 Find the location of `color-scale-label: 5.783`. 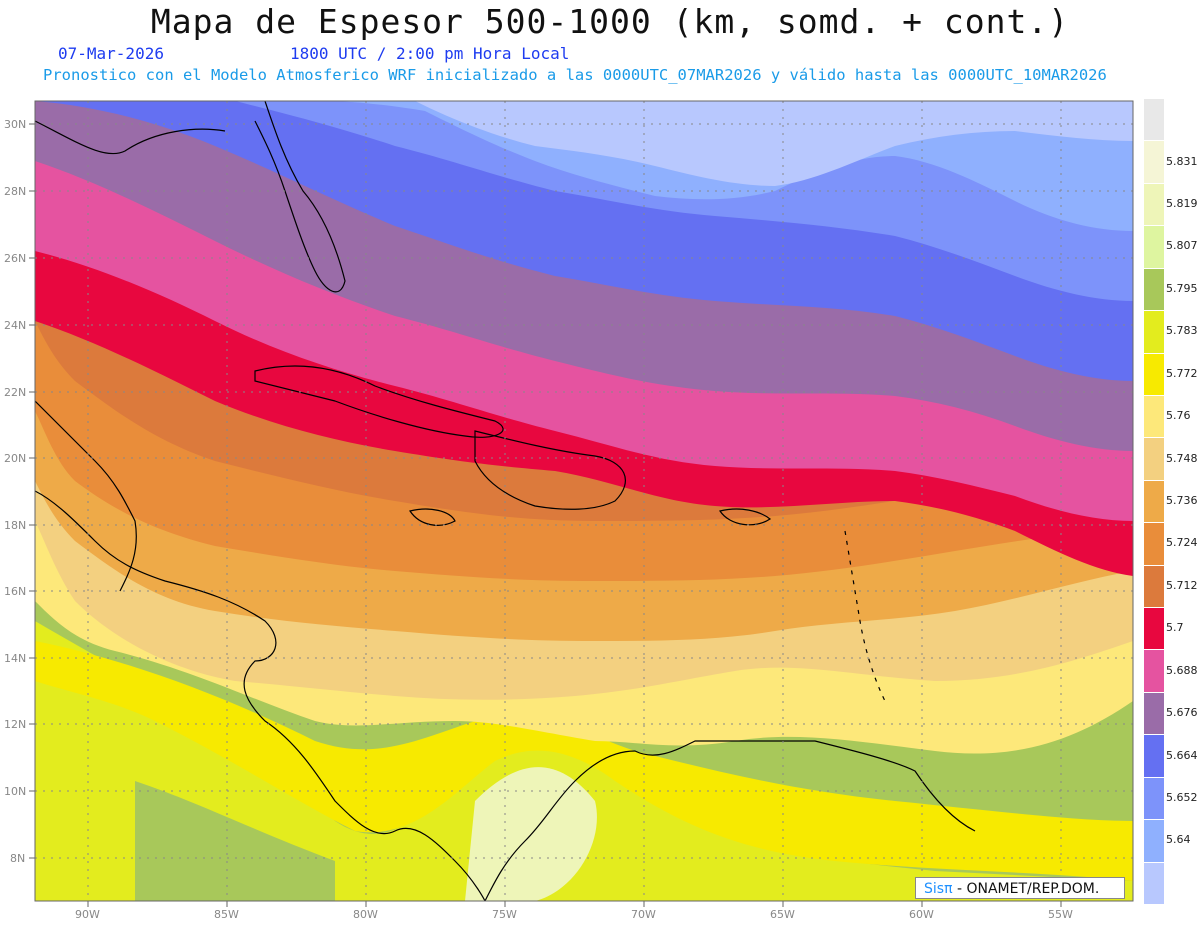

color-scale-label: 5.783 is located at coordinates (1182, 331).